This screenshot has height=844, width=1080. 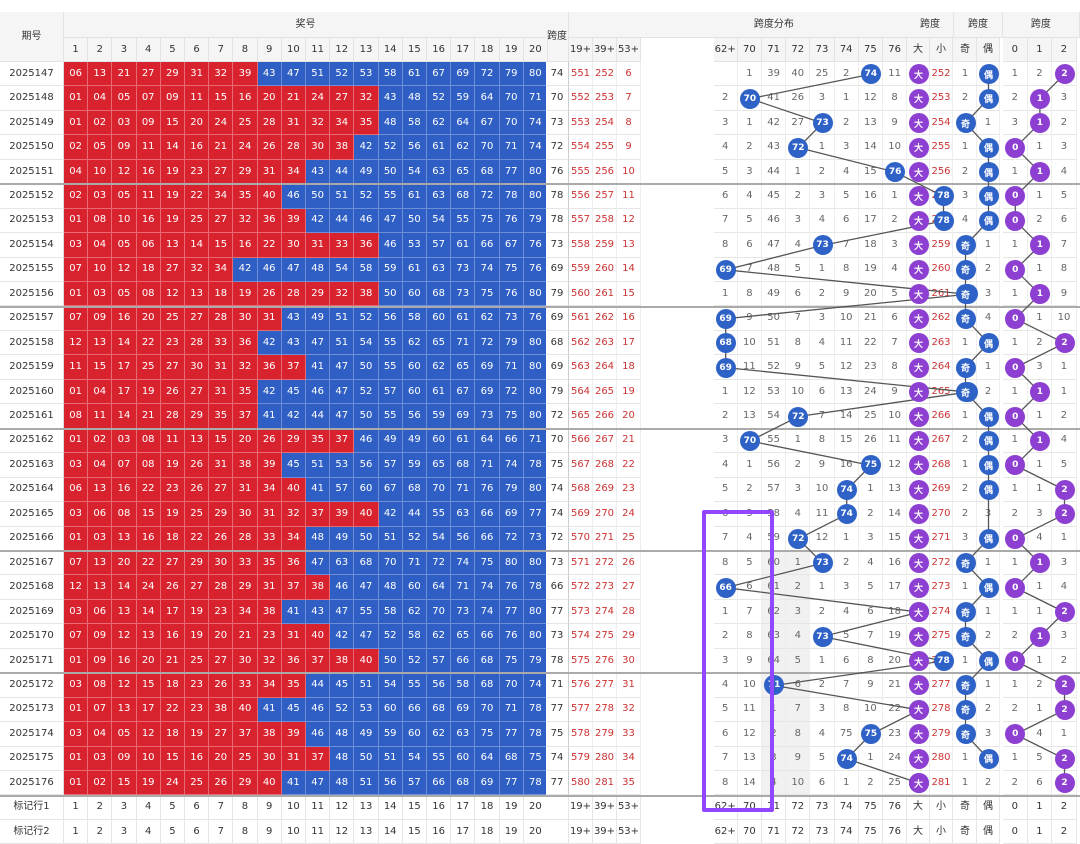 What do you see at coordinates (557, 392) in the screenshot?
I see `span-value-cell: 79` at bounding box center [557, 392].